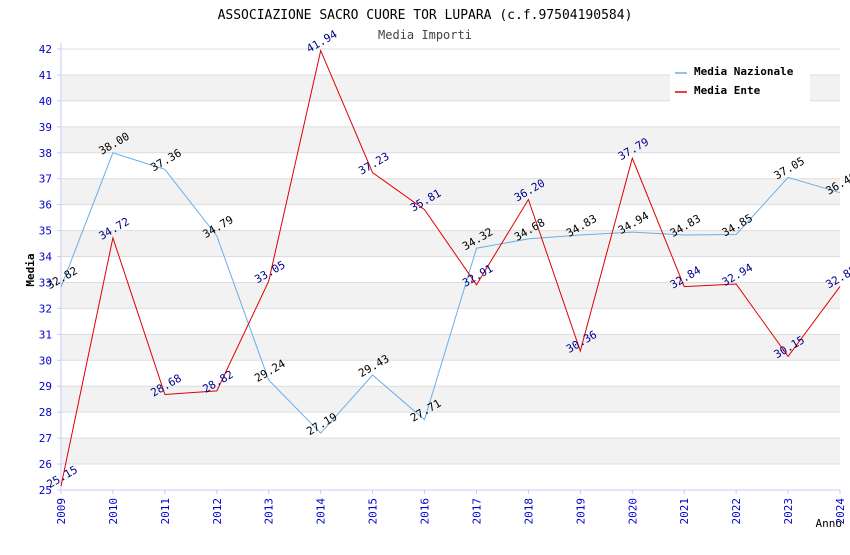 The width and height of the screenshot is (850, 555). What do you see at coordinates (165, 511) in the screenshot?
I see `x-tick-label: 2011` at bounding box center [165, 511].